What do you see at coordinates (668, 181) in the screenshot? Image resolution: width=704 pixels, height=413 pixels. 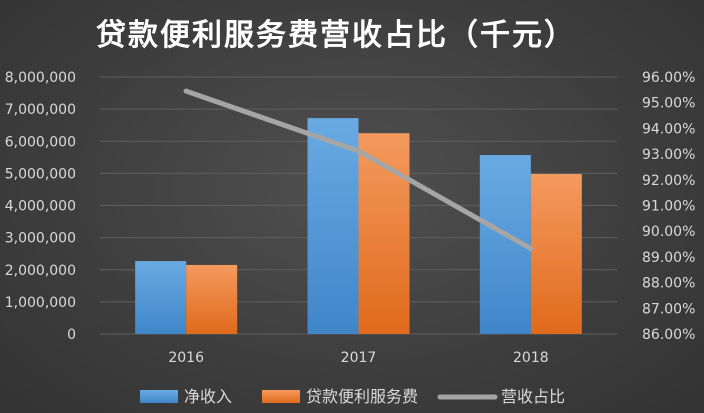 I see `y-right-tick-label: 92.00%` at bounding box center [668, 181].